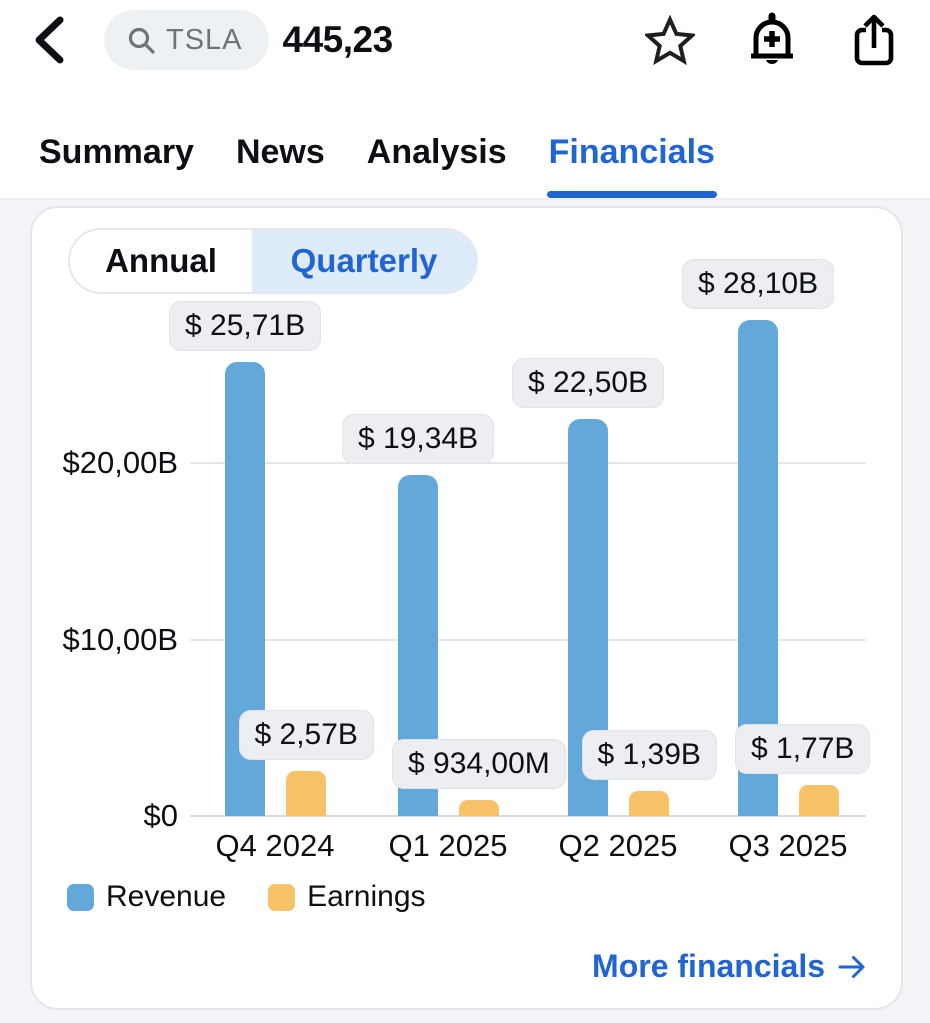  Describe the element at coordinates (120, 639) in the screenshot. I see `y-tick-label: $10,00B` at that location.